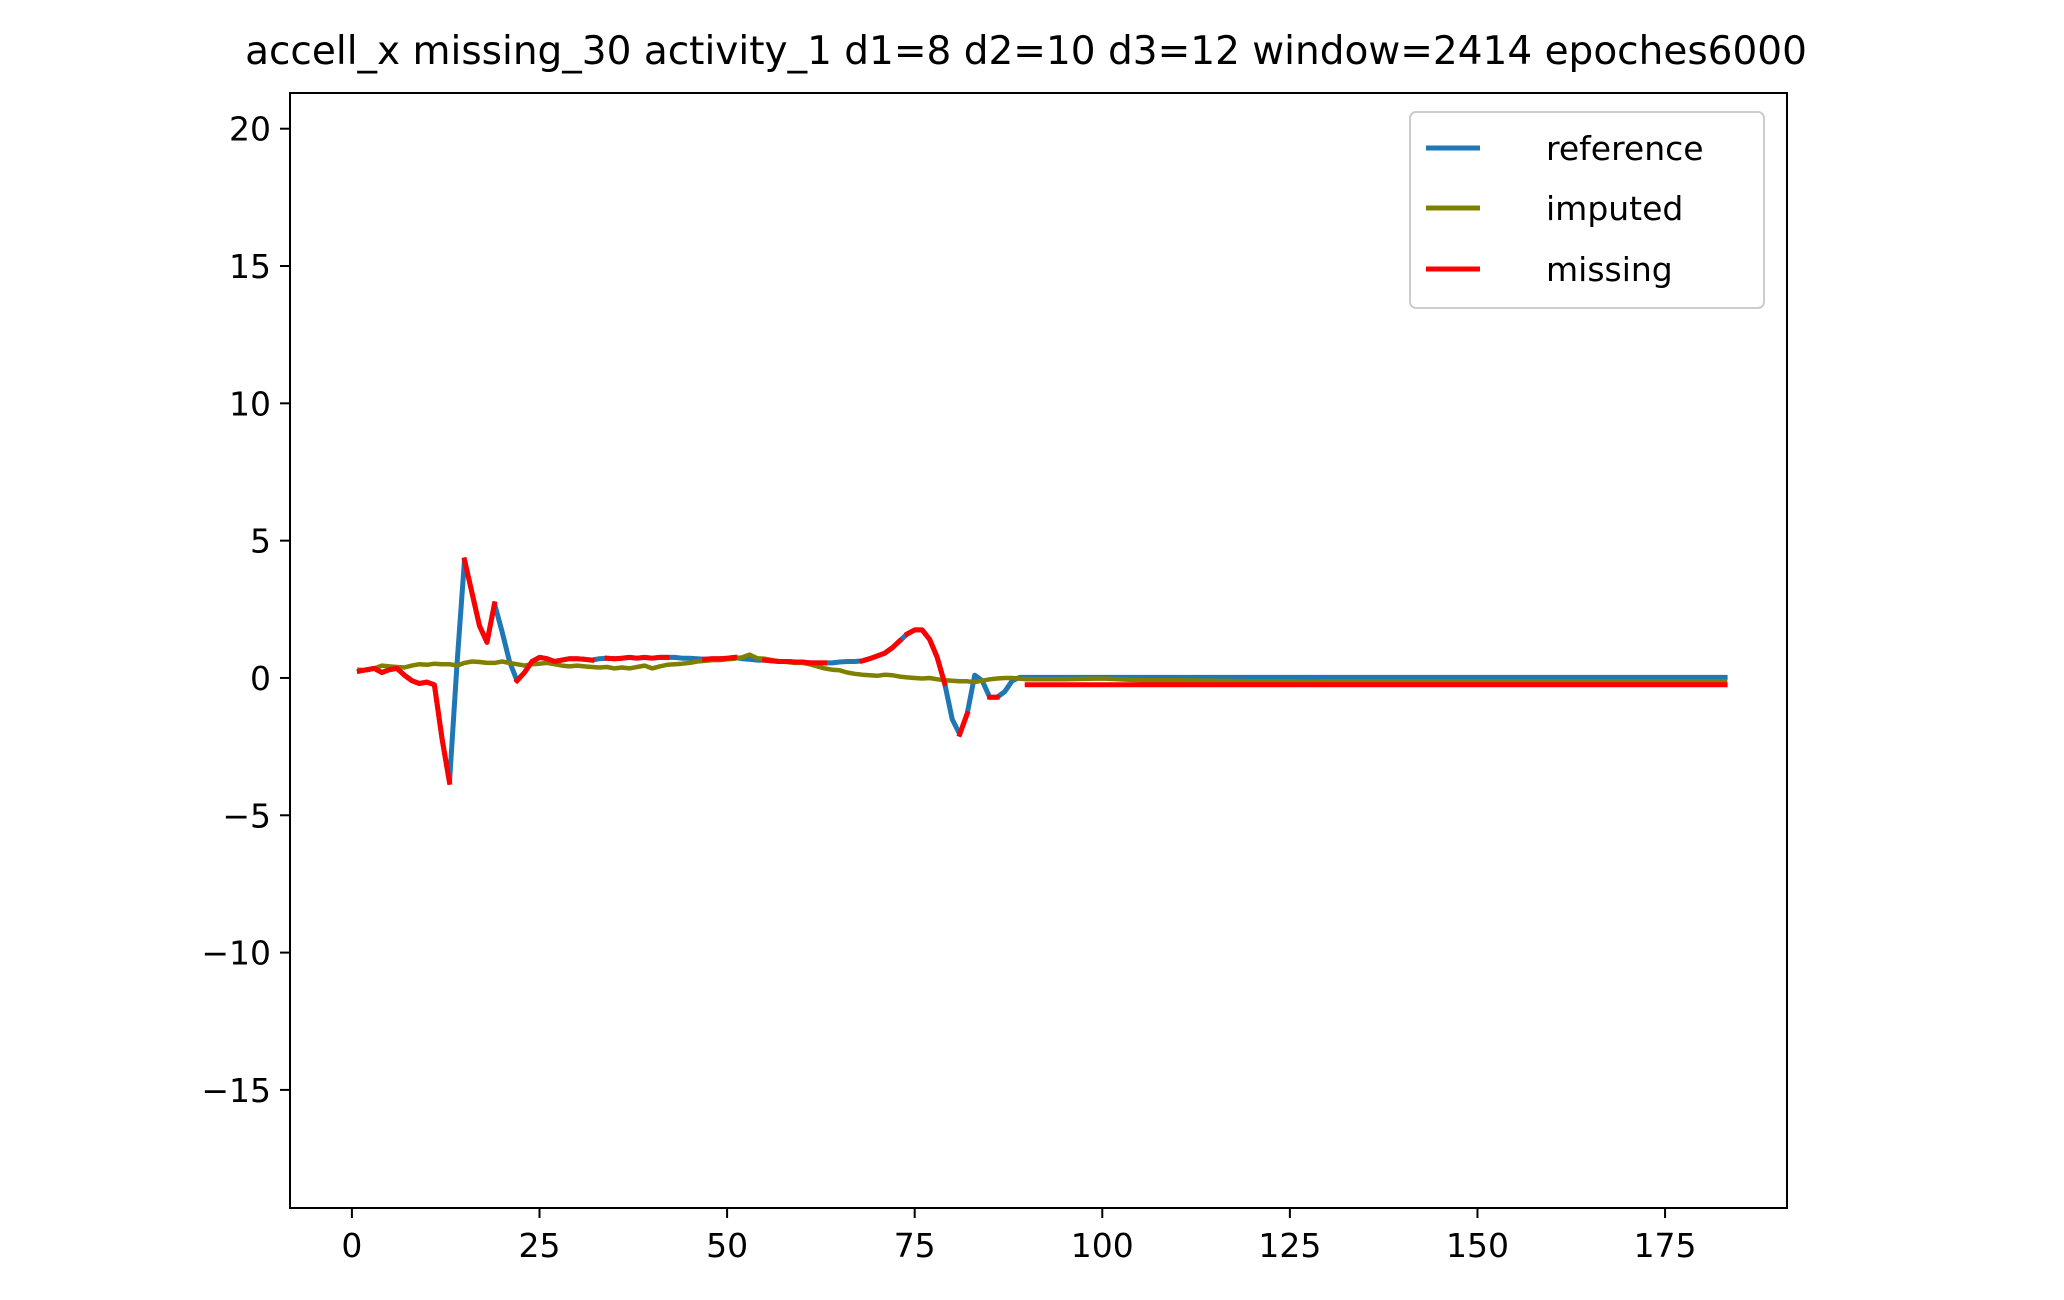  I want to click on x-tick-label: 75, so click(915, 1245).